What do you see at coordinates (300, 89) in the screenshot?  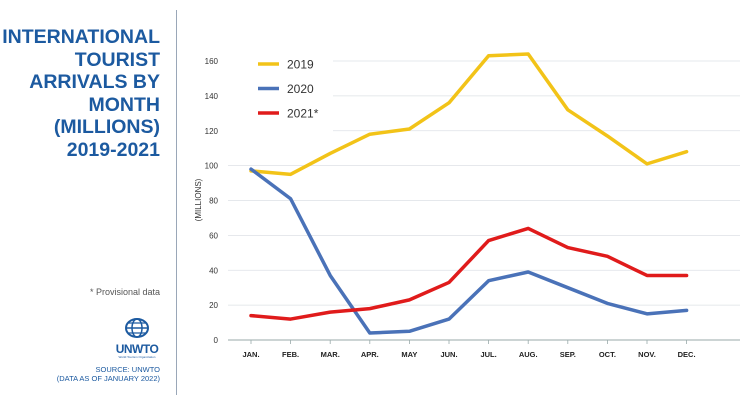 I see `legend-label: 2020` at bounding box center [300, 89].